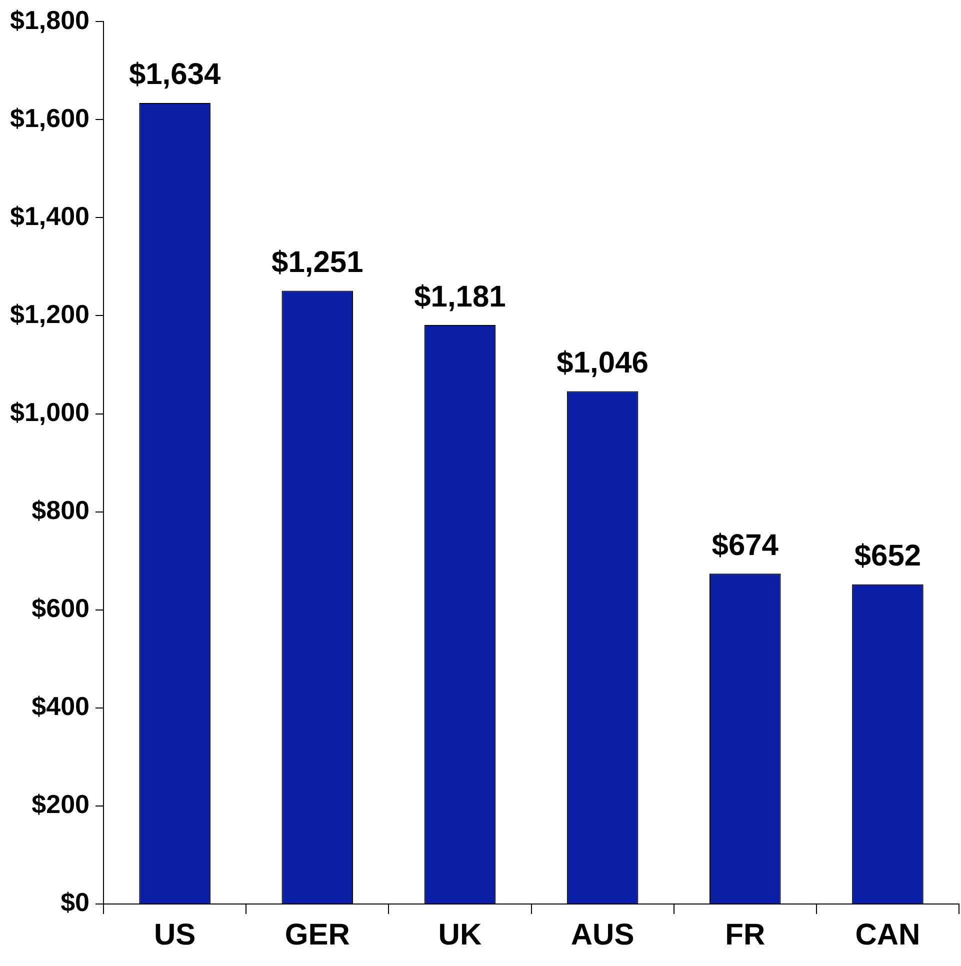  I want to click on y-tick-label: $1,200, so click(50, 313).